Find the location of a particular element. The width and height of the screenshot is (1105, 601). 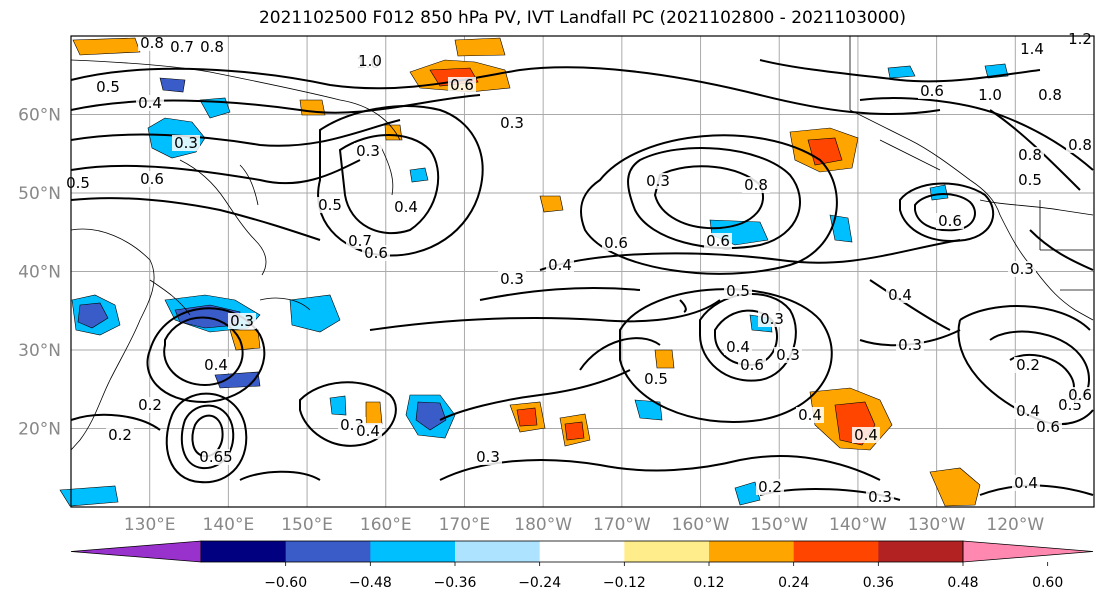

lat-tick-label: 50°N is located at coordinates (39, 194).